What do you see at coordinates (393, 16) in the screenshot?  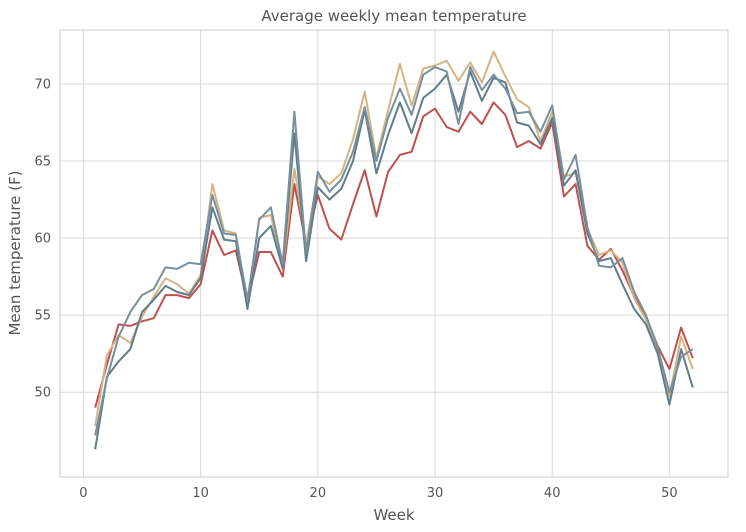 I see `chart-title: Average weekly mean temperature` at bounding box center [393, 16].